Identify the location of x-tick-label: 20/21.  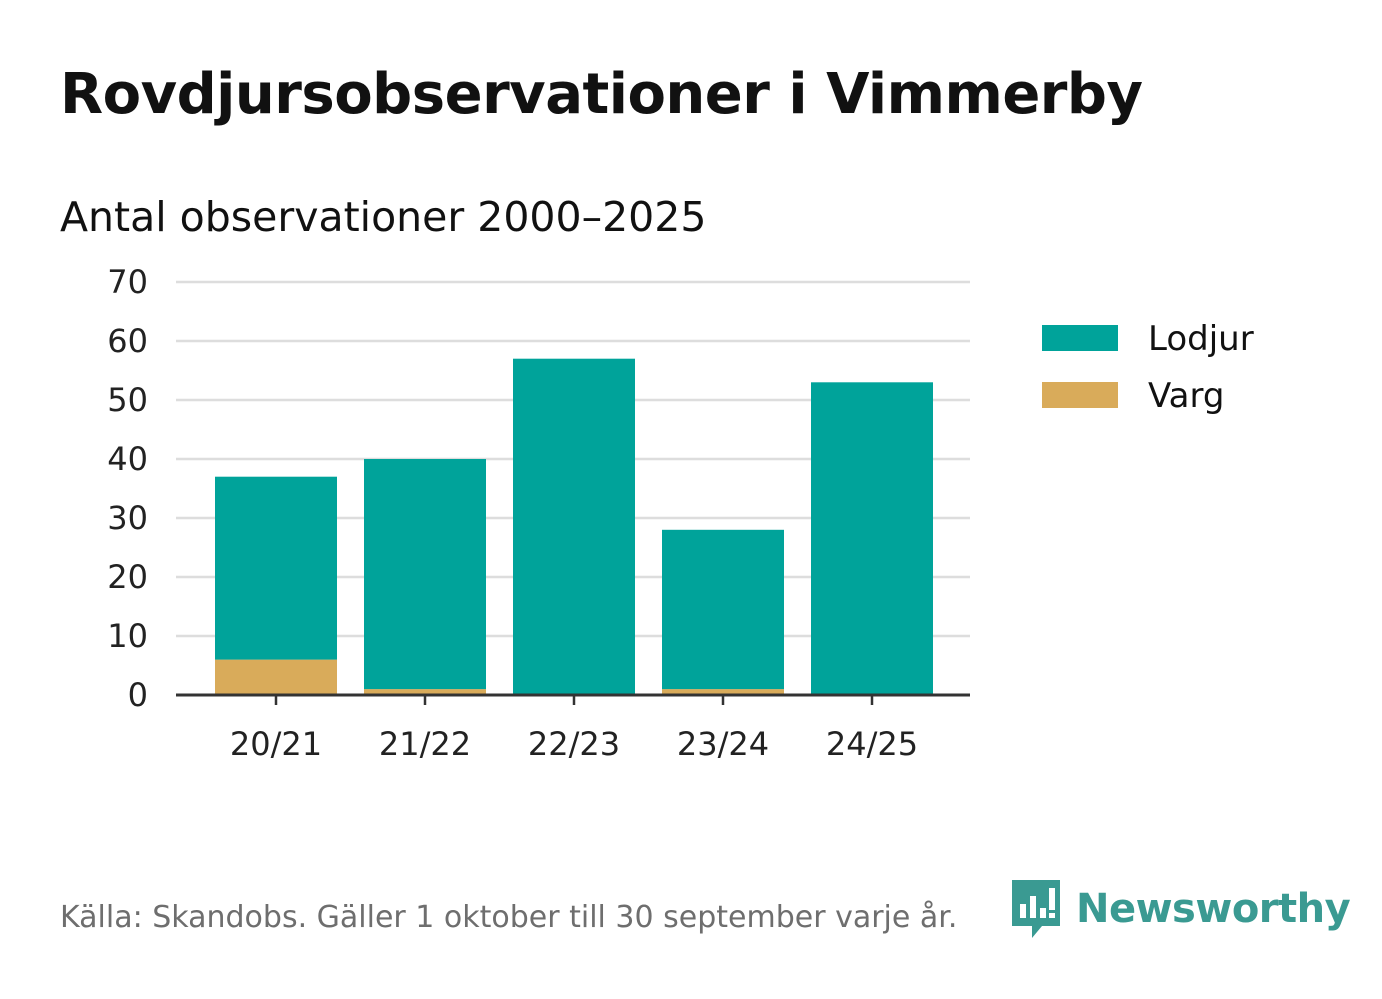
(276, 744).